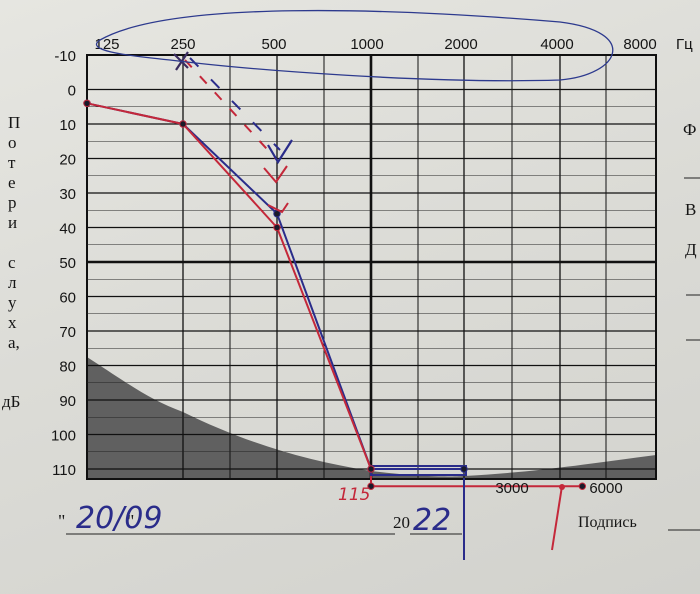  I want to click on y-tick-label: 30, so click(67, 194).